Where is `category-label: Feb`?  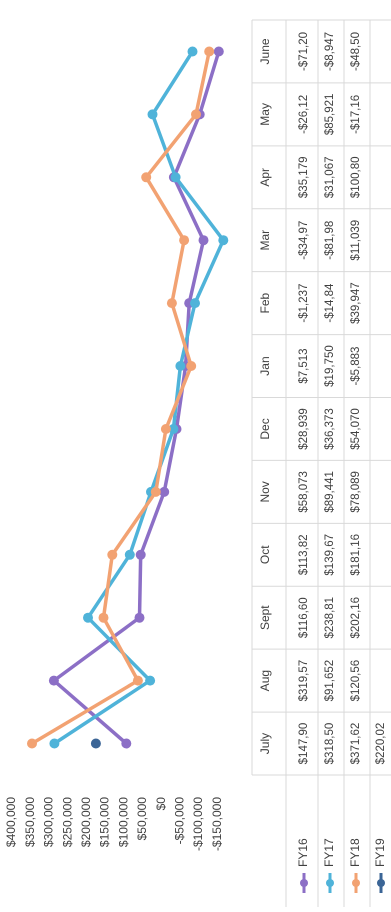 category-label: Feb is located at coordinates (265, 302).